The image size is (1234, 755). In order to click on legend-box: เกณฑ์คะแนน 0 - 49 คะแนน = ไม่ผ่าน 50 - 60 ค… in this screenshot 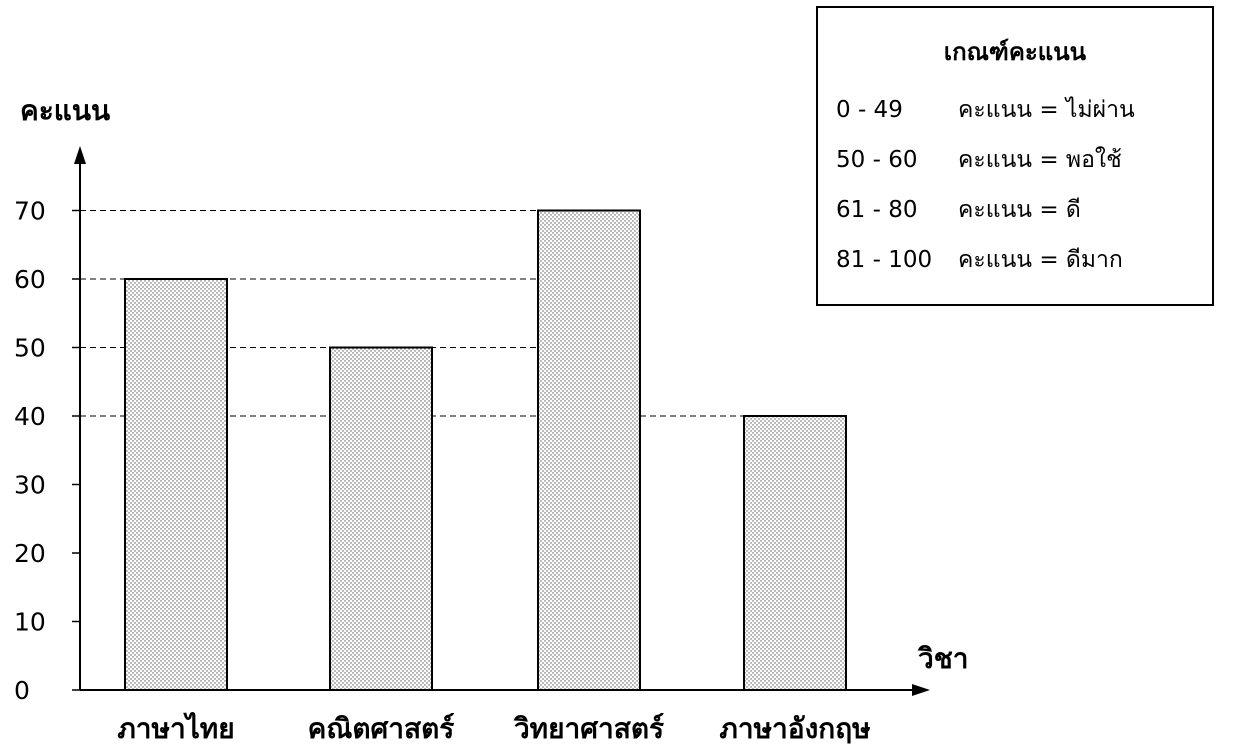, I will do `click(1015, 156)`.